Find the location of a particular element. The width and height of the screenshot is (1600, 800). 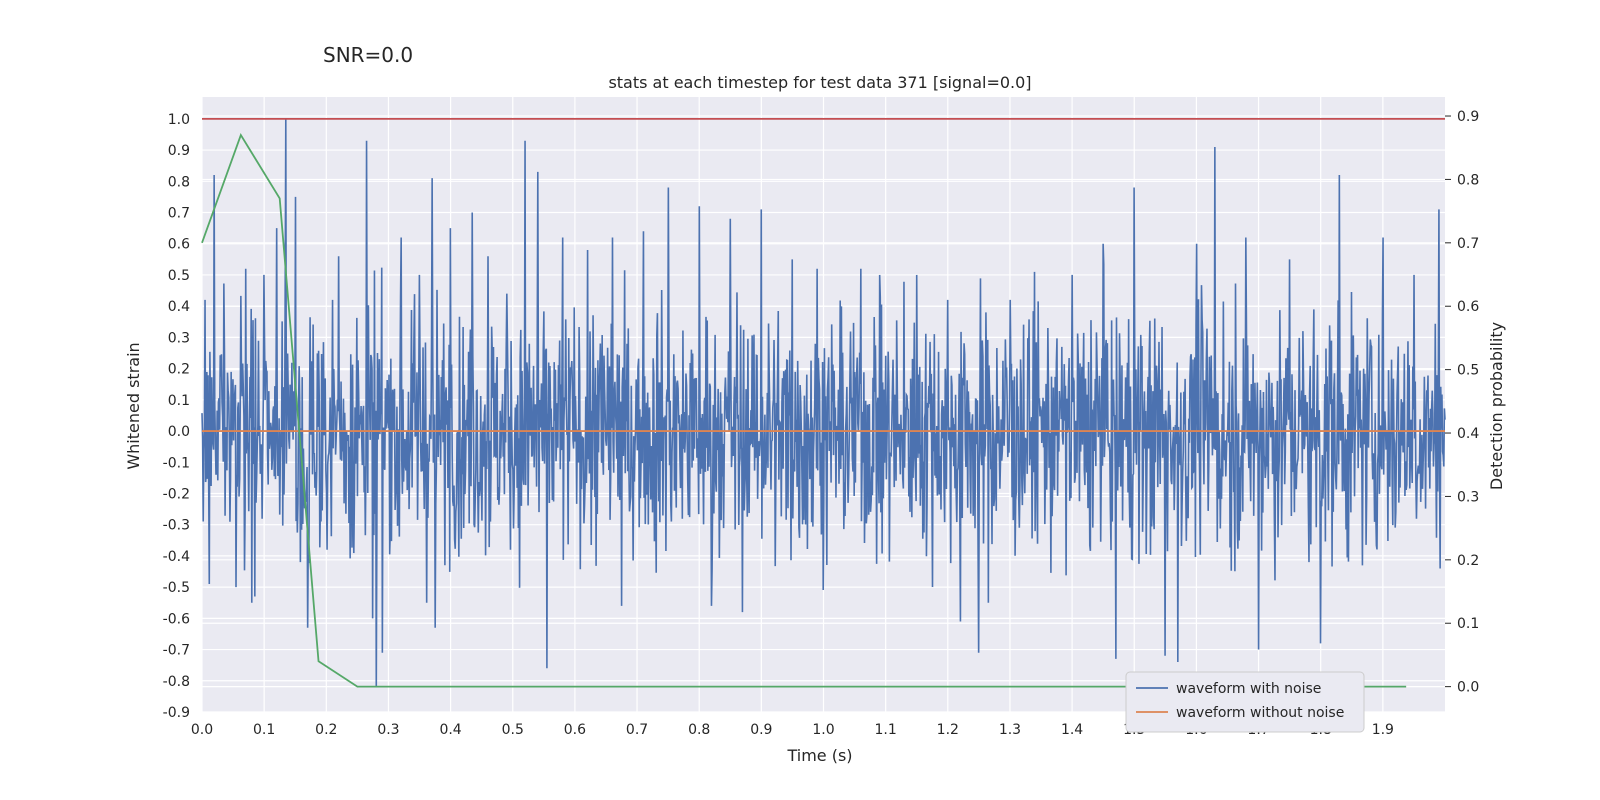

y-tick-label: 0.7 is located at coordinates (179, 214).